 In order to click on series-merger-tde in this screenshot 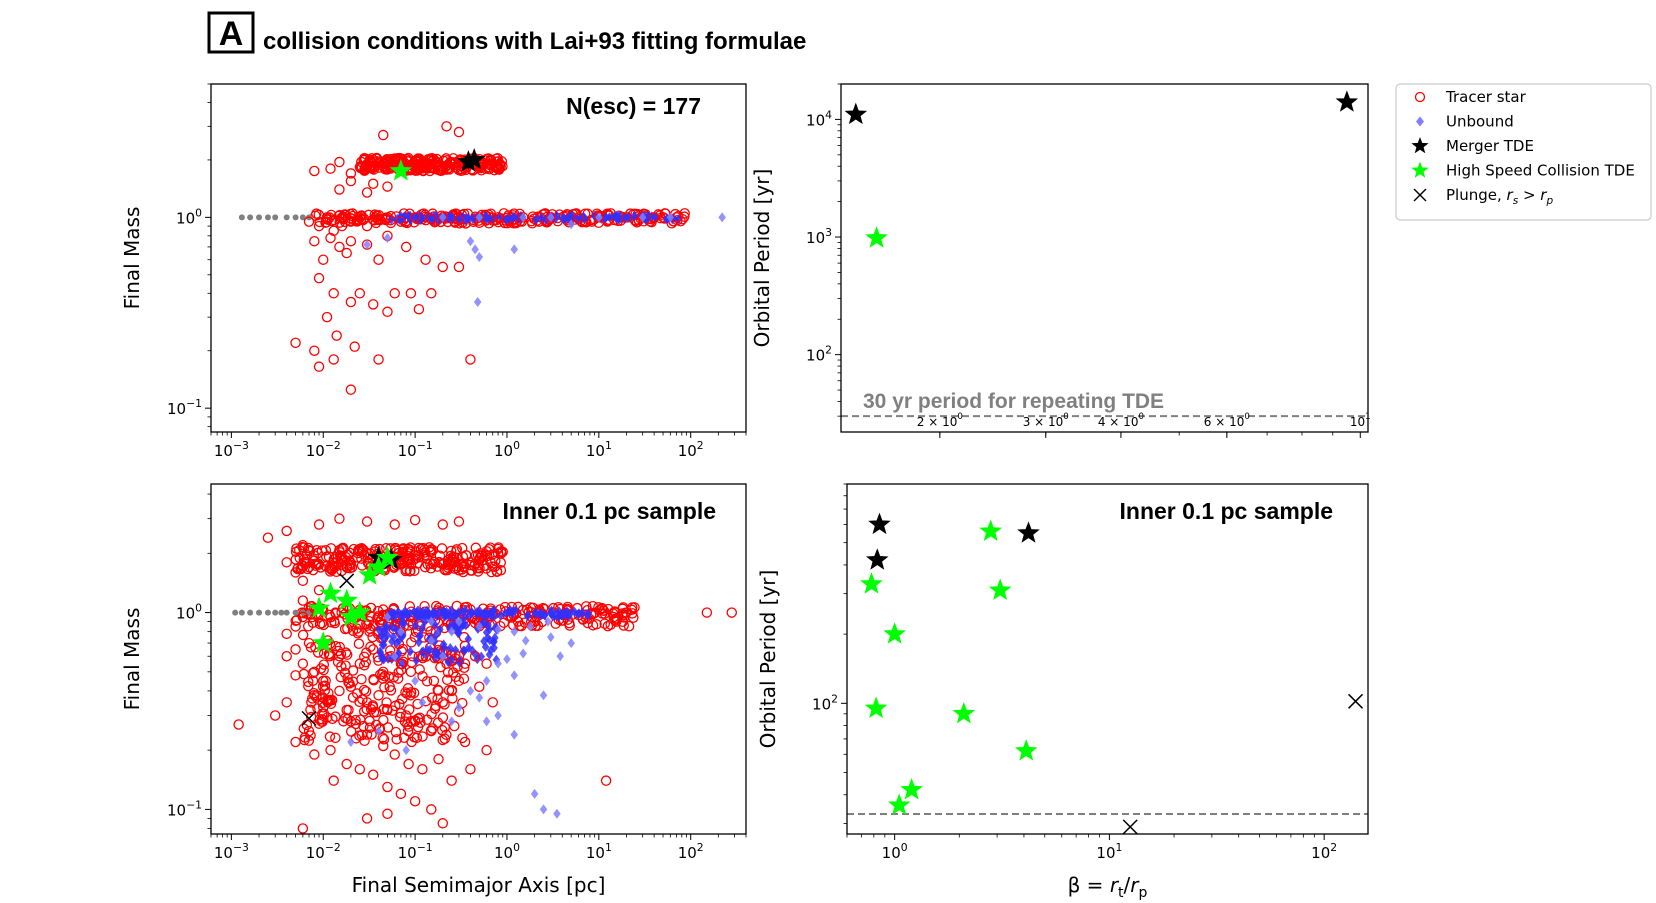, I will do `click(952, 541)`.